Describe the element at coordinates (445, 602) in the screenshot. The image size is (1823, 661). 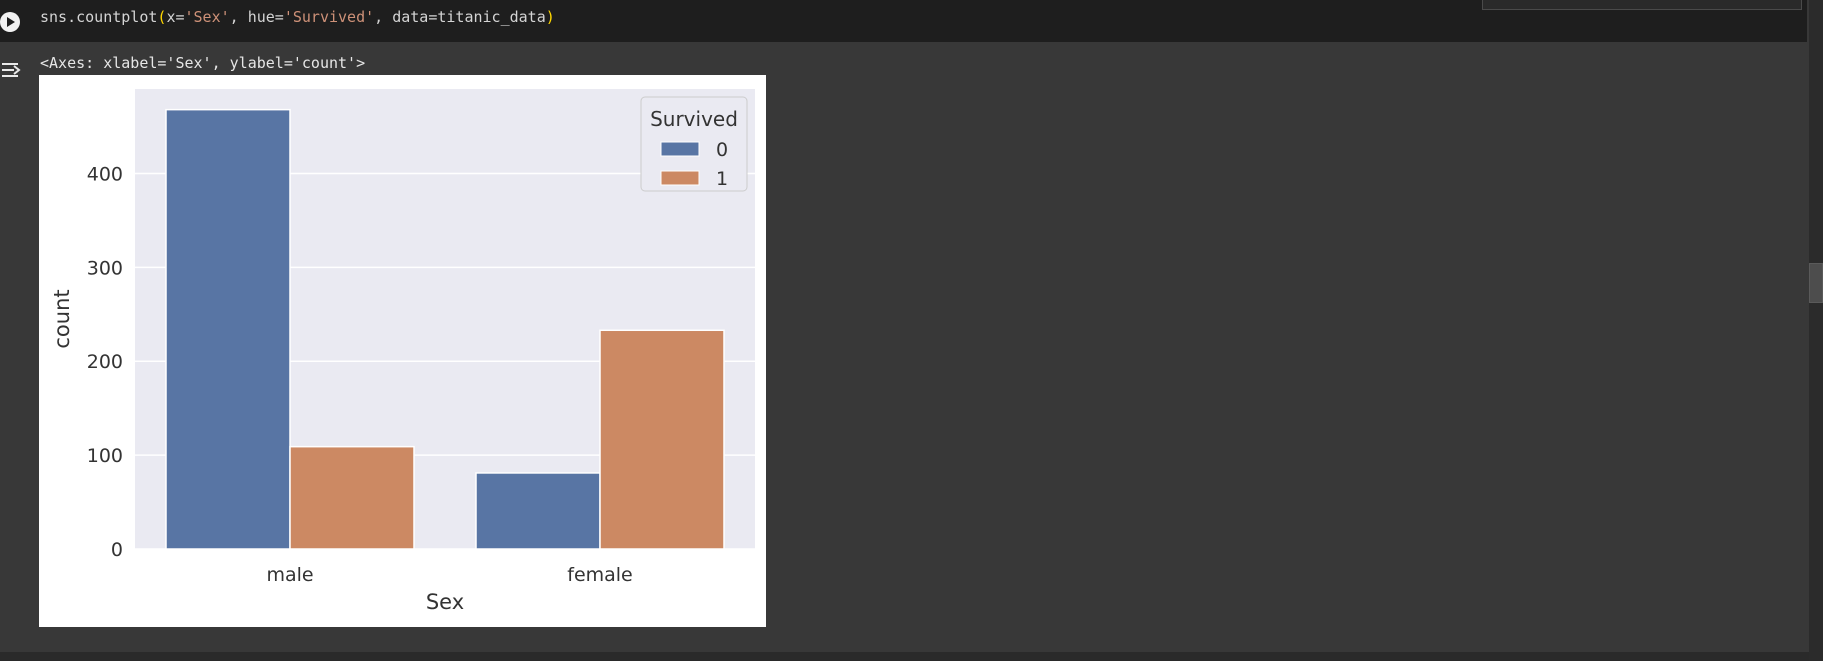
I see `x-axis-label: Sex` at that location.